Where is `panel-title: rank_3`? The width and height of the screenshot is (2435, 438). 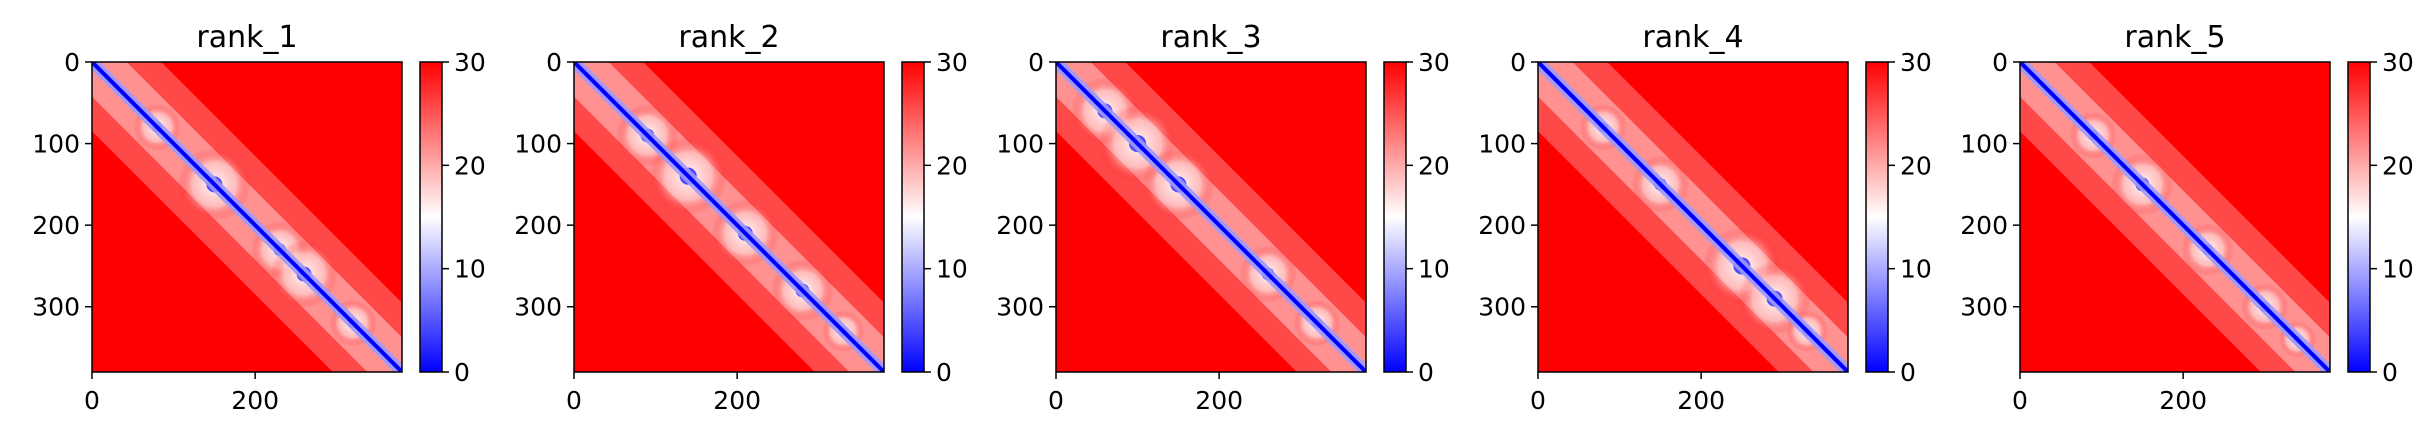
panel-title: rank_3 is located at coordinates (1210, 37).